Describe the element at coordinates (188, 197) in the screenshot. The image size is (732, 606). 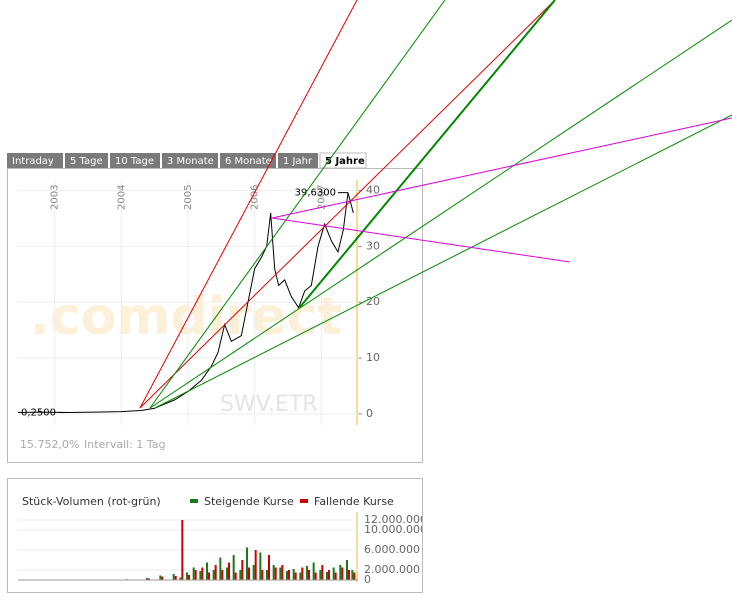
I see `x-tick-label: 2005` at that location.